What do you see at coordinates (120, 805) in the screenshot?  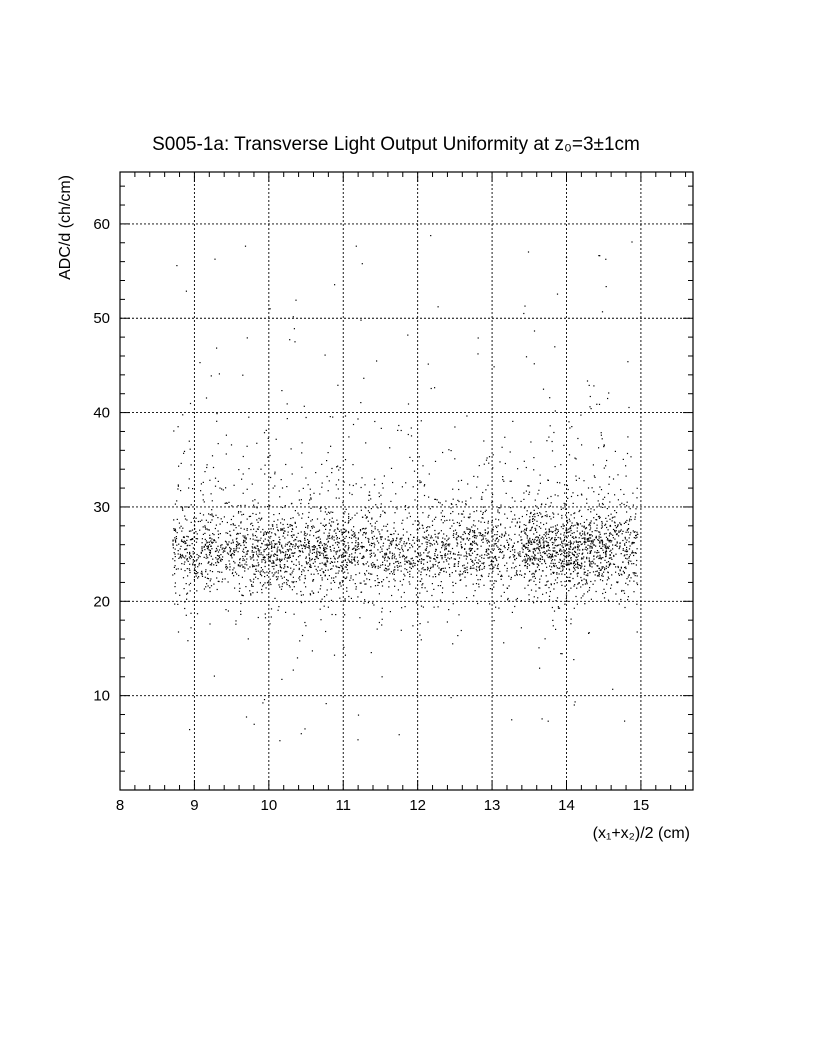 I see `x-tick-label: 8` at bounding box center [120, 805].